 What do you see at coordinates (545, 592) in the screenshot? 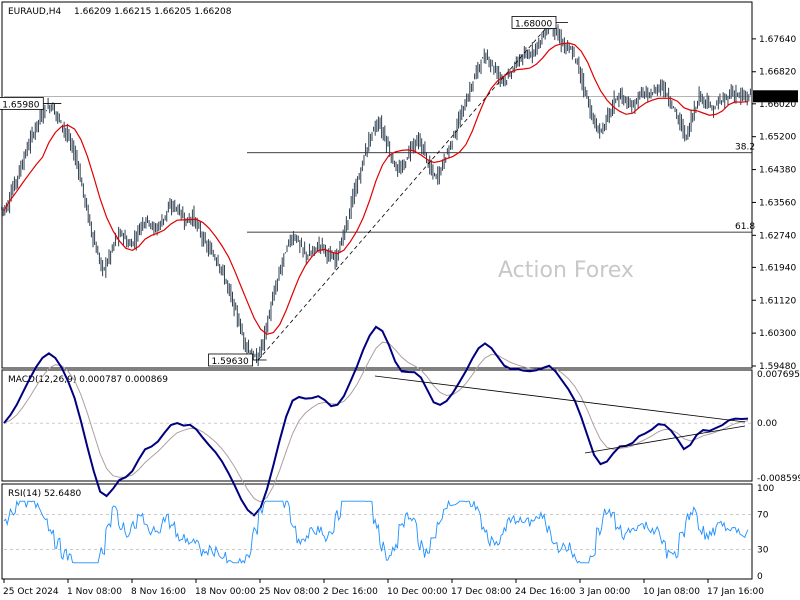
I see `time-tick-label: 24 Dec 16:00` at bounding box center [545, 592].